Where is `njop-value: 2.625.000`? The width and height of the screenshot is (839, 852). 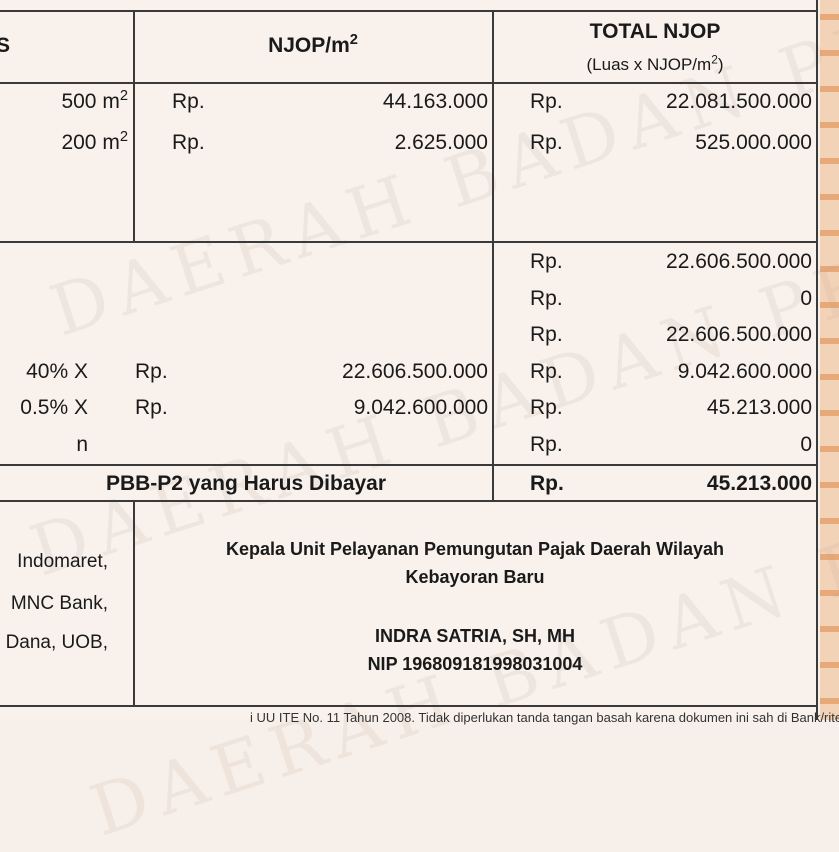
njop-value: 2.625.000 is located at coordinates (441, 142).